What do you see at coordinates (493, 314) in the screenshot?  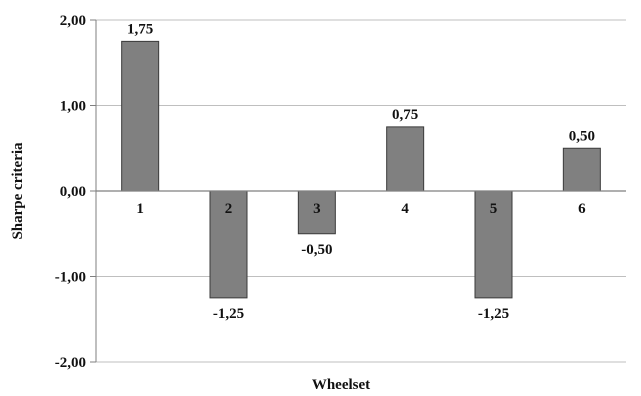 I see `data-label-5: -1,25` at bounding box center [493, 314].